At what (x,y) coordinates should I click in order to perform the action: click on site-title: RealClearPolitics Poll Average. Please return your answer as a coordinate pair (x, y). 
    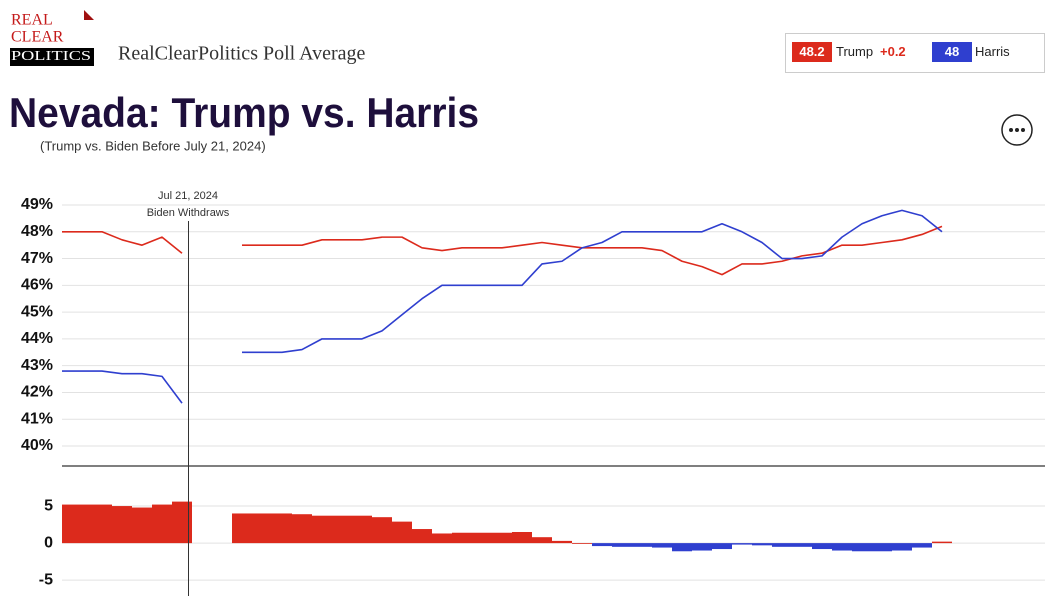
    Looking at the image, I should click on (241, 54).